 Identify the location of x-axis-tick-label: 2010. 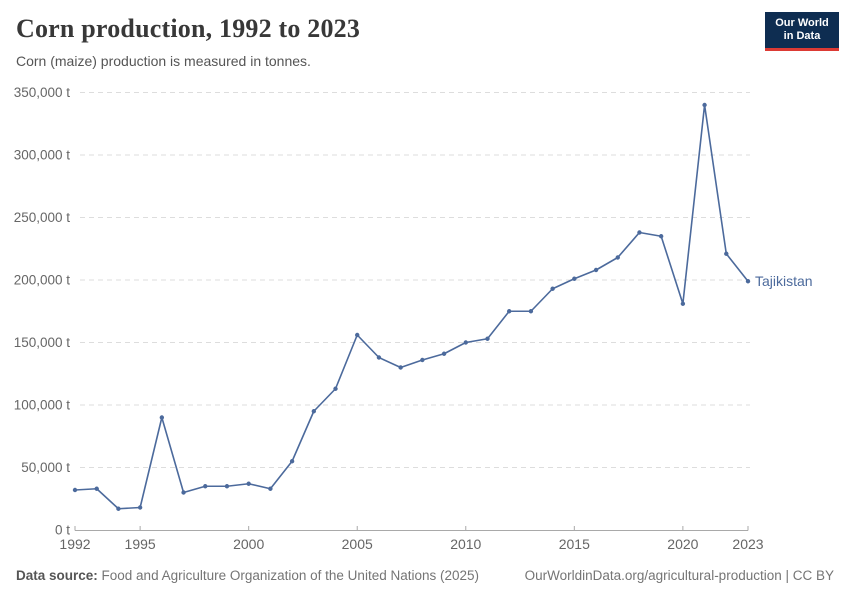
(465, 544).